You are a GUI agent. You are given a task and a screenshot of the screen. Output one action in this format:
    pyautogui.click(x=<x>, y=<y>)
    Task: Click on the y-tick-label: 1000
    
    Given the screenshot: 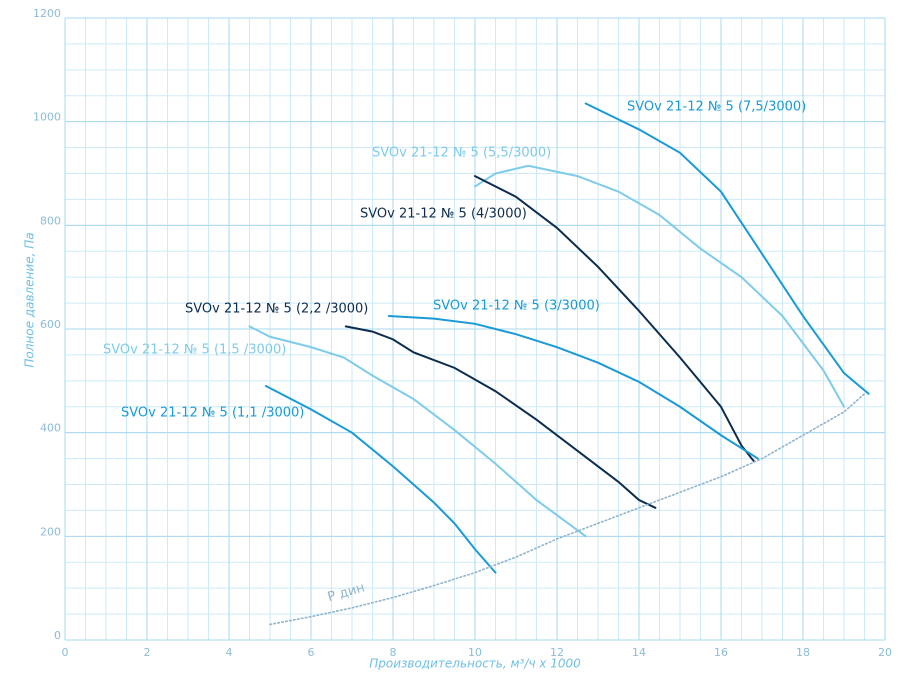 What is the action you would take?
    pyautogui.click(x=47, y=117)
    